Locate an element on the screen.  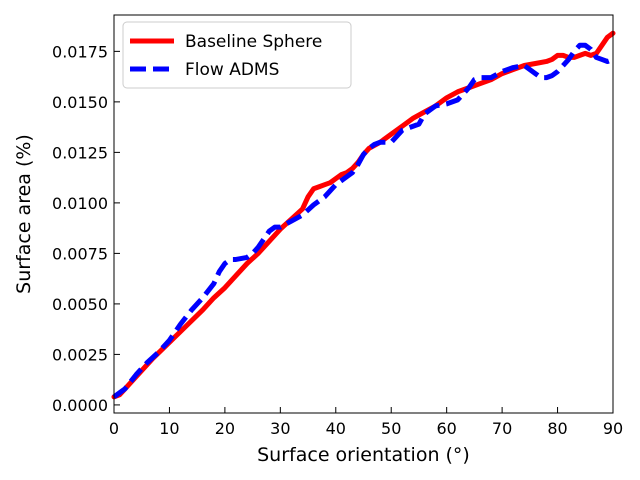
x-tick-label: 80 is located at coordinates (557, 428).